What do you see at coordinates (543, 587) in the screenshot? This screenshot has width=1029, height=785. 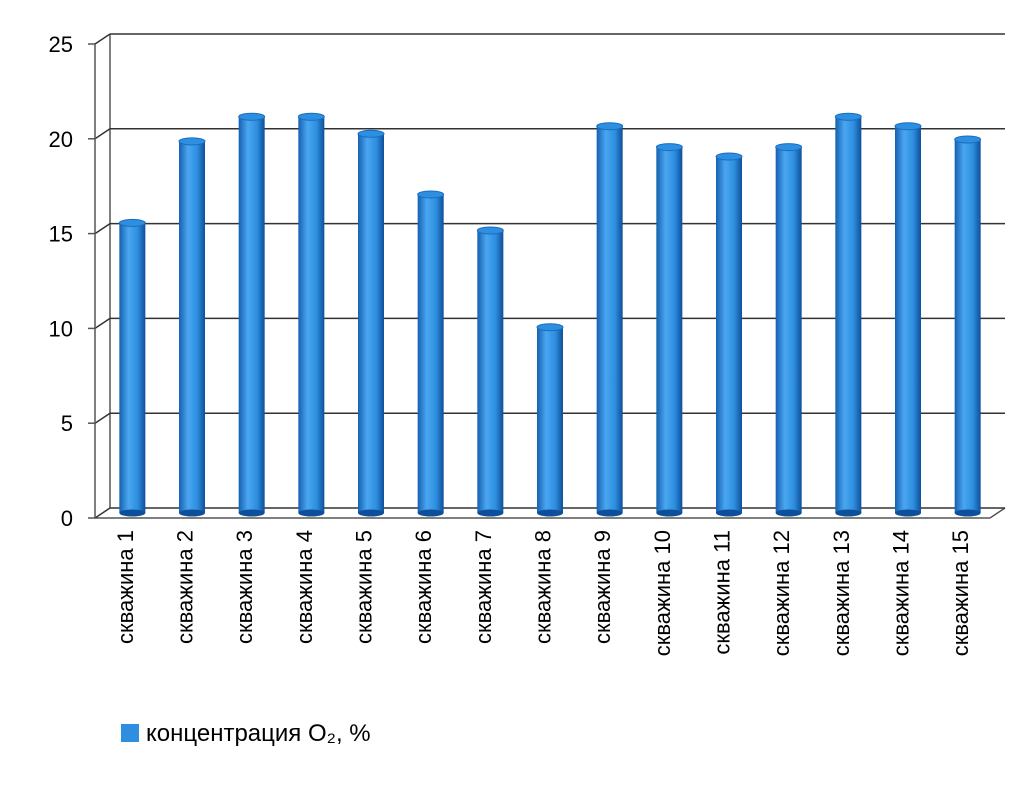 I see `x-tick-label: скважина 8` at bounding box center [543, 587].